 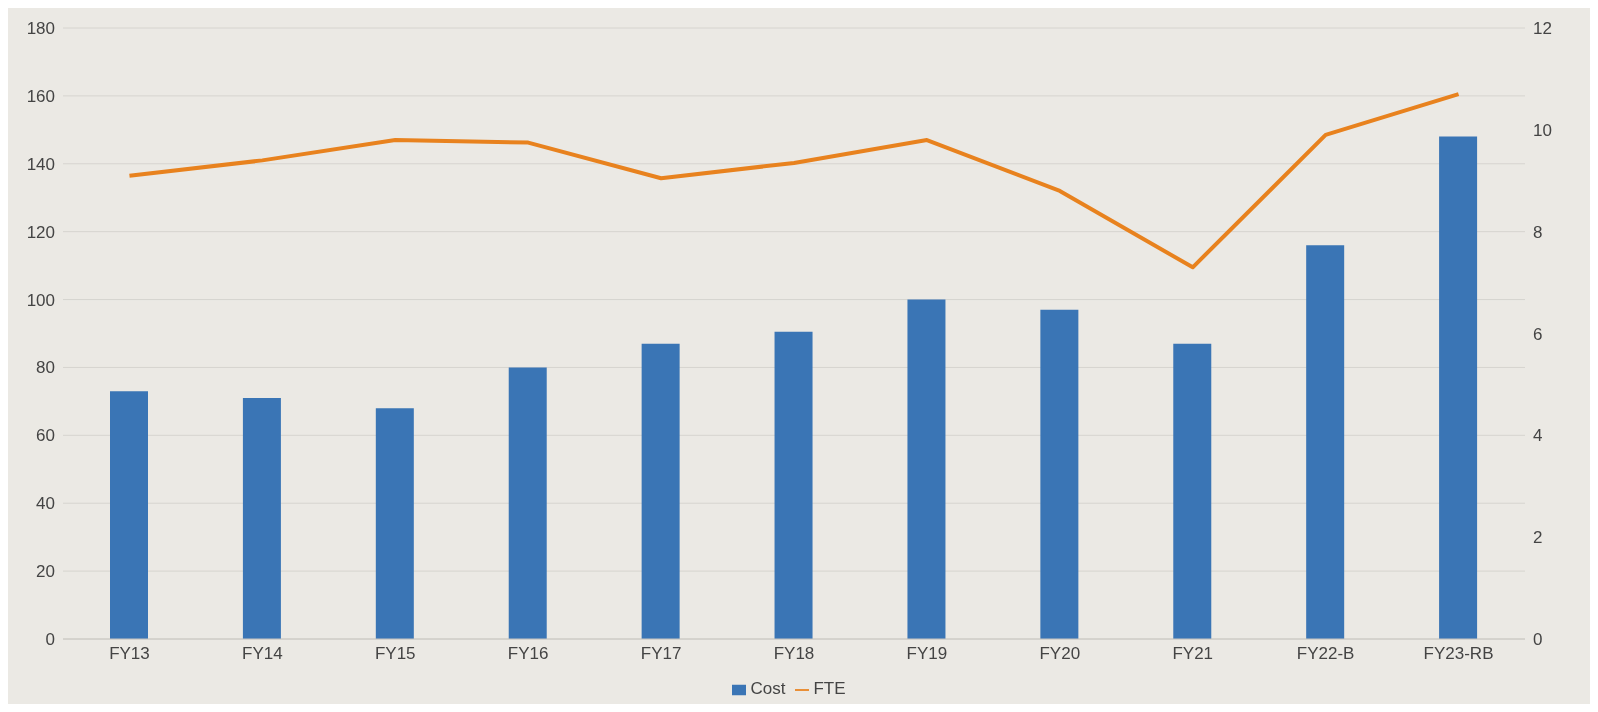 What do you see at coordinates (661, 654) in the screenshot?
I see `x-tick-label: FY17` at bounding box center [661, 654].